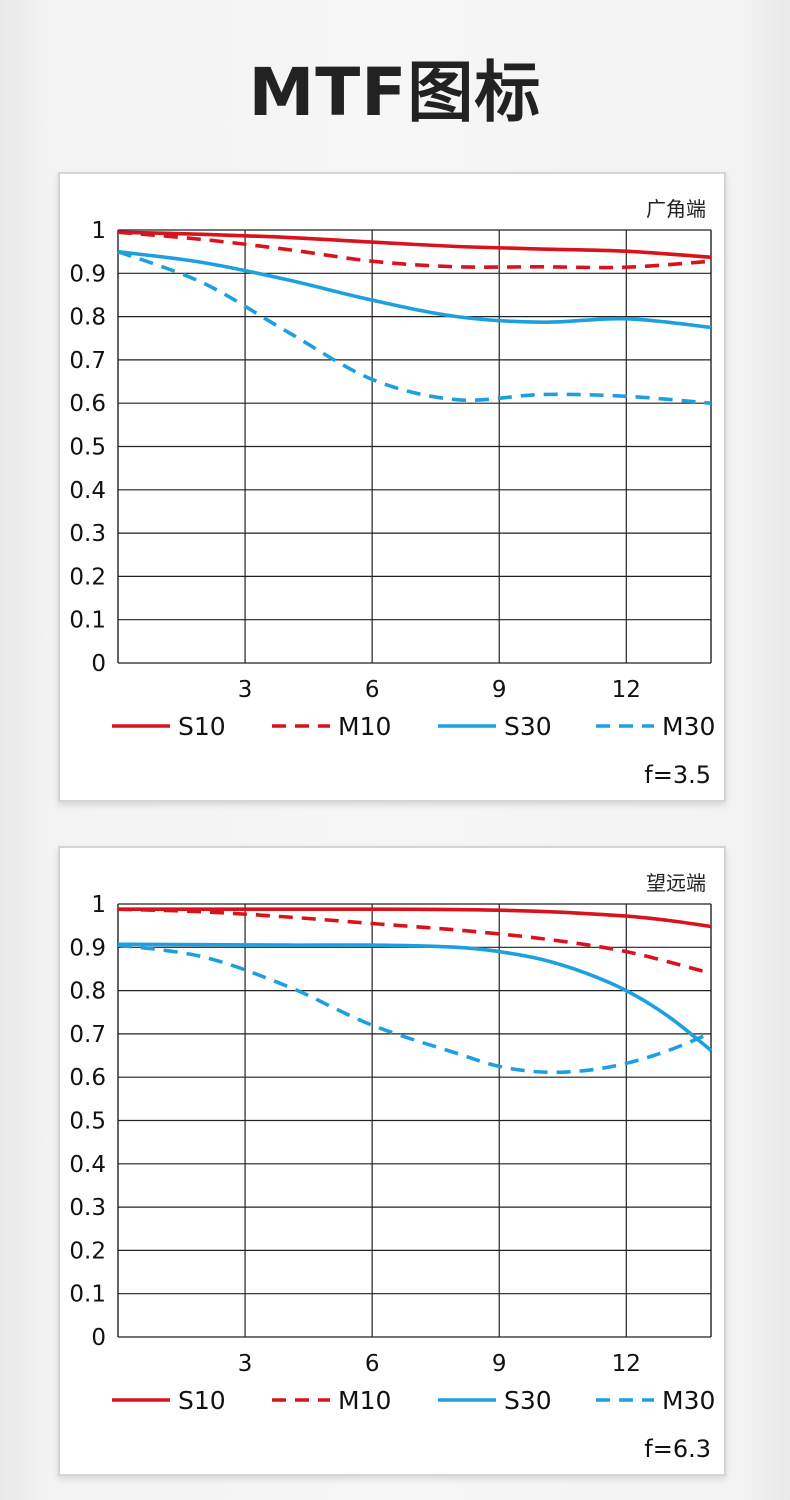 This screenshot has height=1500, width=790. Describe the element at coordinates (676, 883) in the screenshot. I see `corner-label: 望远端` at that location.